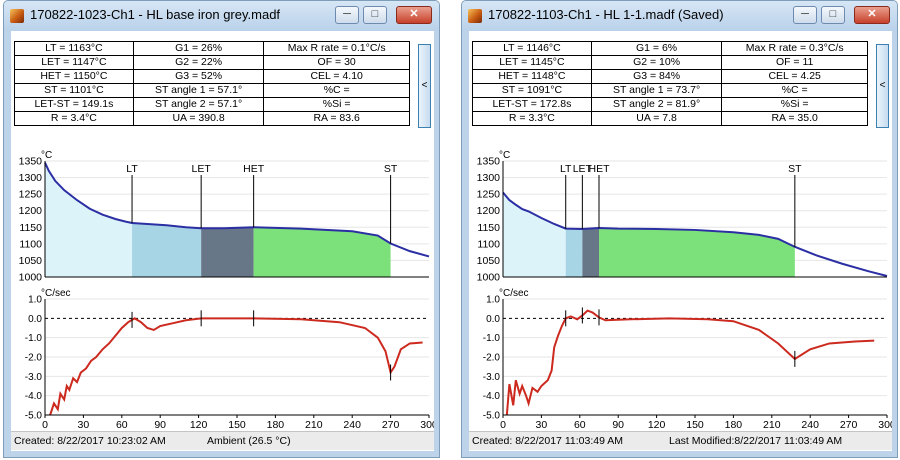 Image resolution: width=900 pixels, height=460 pixels. I want to click on temp-tick-label: 1100, so click(488, 244).